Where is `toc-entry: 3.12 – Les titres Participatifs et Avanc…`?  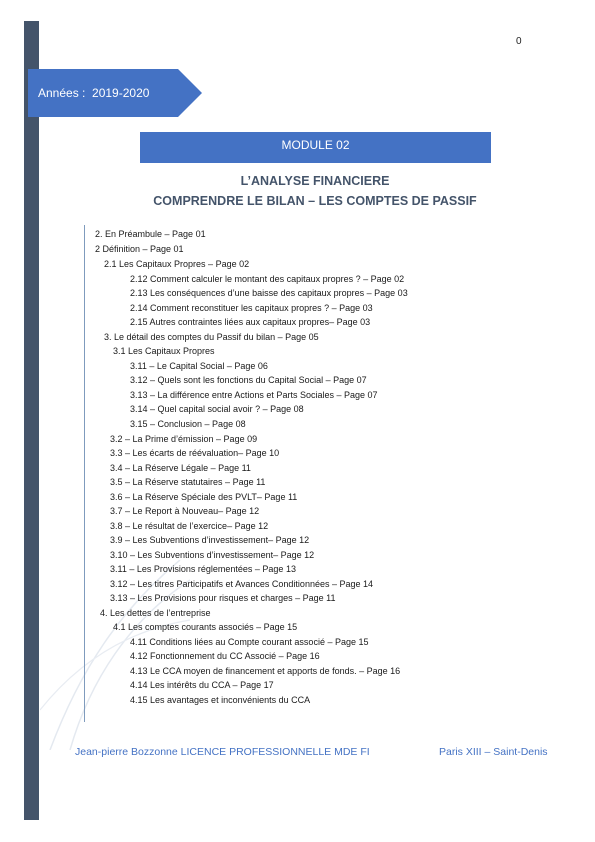
toc-entry: 3.12 – Les titres Participatifs et Avanc… is located at coordinates (241, 584).